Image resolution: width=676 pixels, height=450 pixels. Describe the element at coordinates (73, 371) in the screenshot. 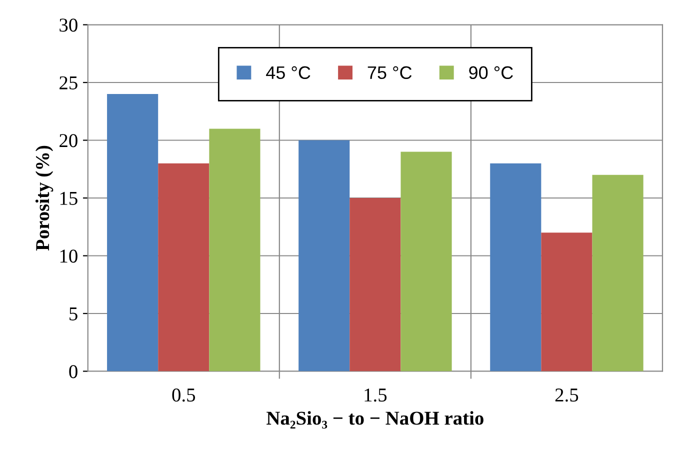

I see `y-tick-label: 0` at that location.